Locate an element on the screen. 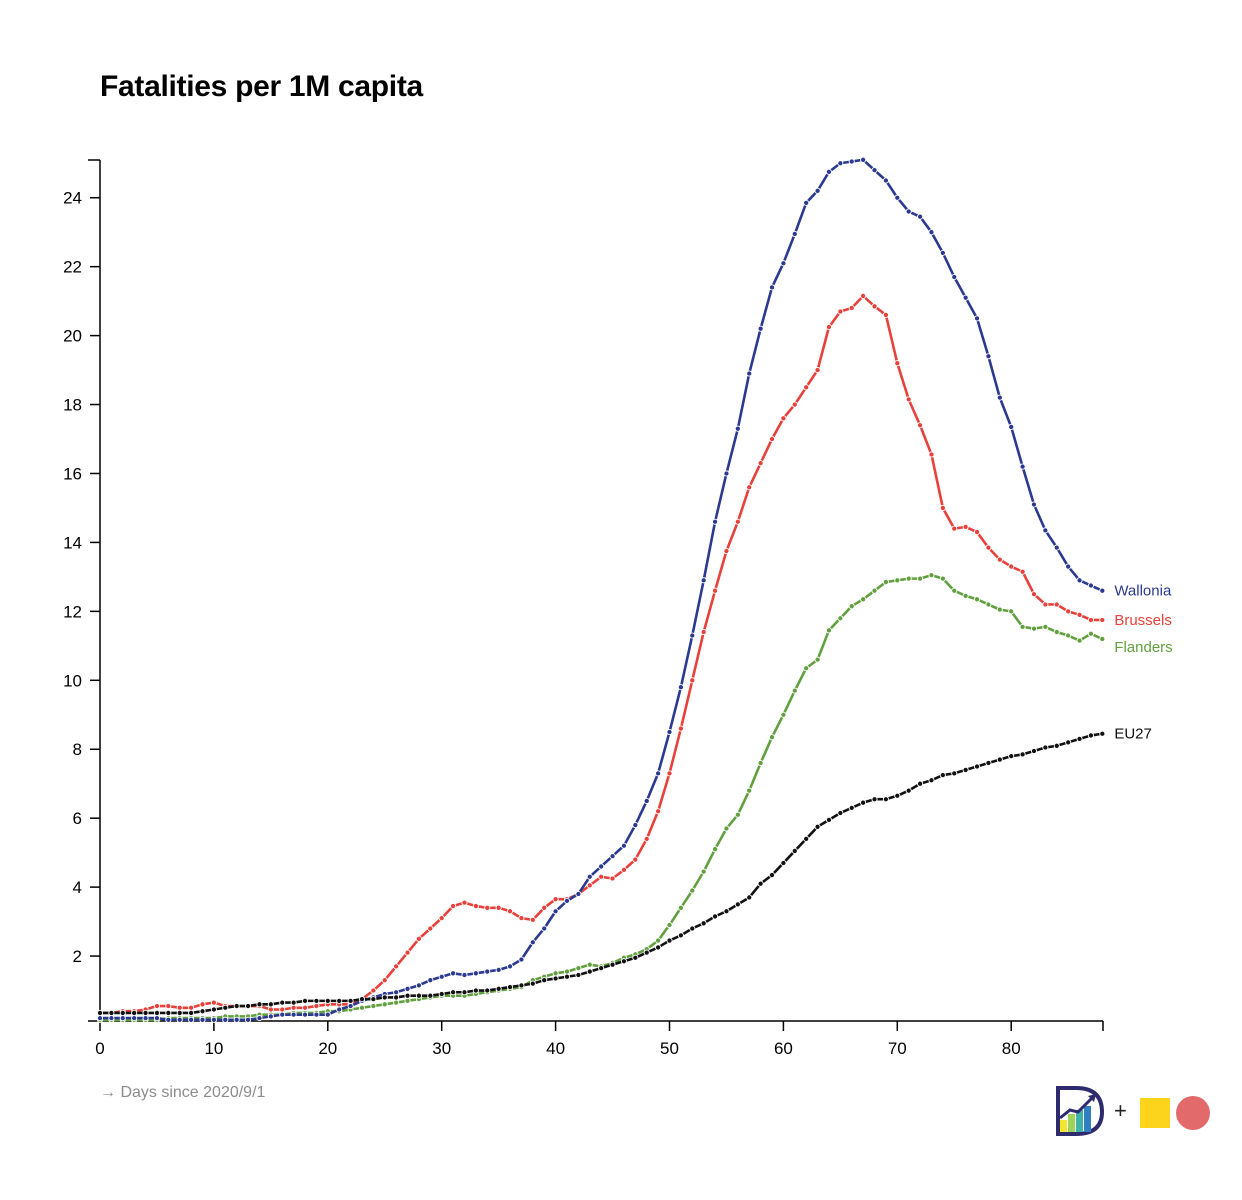 The height and width of the screenshot is (1200, 1242). y-tick-label: 24 is located at coordinates (72, 198).